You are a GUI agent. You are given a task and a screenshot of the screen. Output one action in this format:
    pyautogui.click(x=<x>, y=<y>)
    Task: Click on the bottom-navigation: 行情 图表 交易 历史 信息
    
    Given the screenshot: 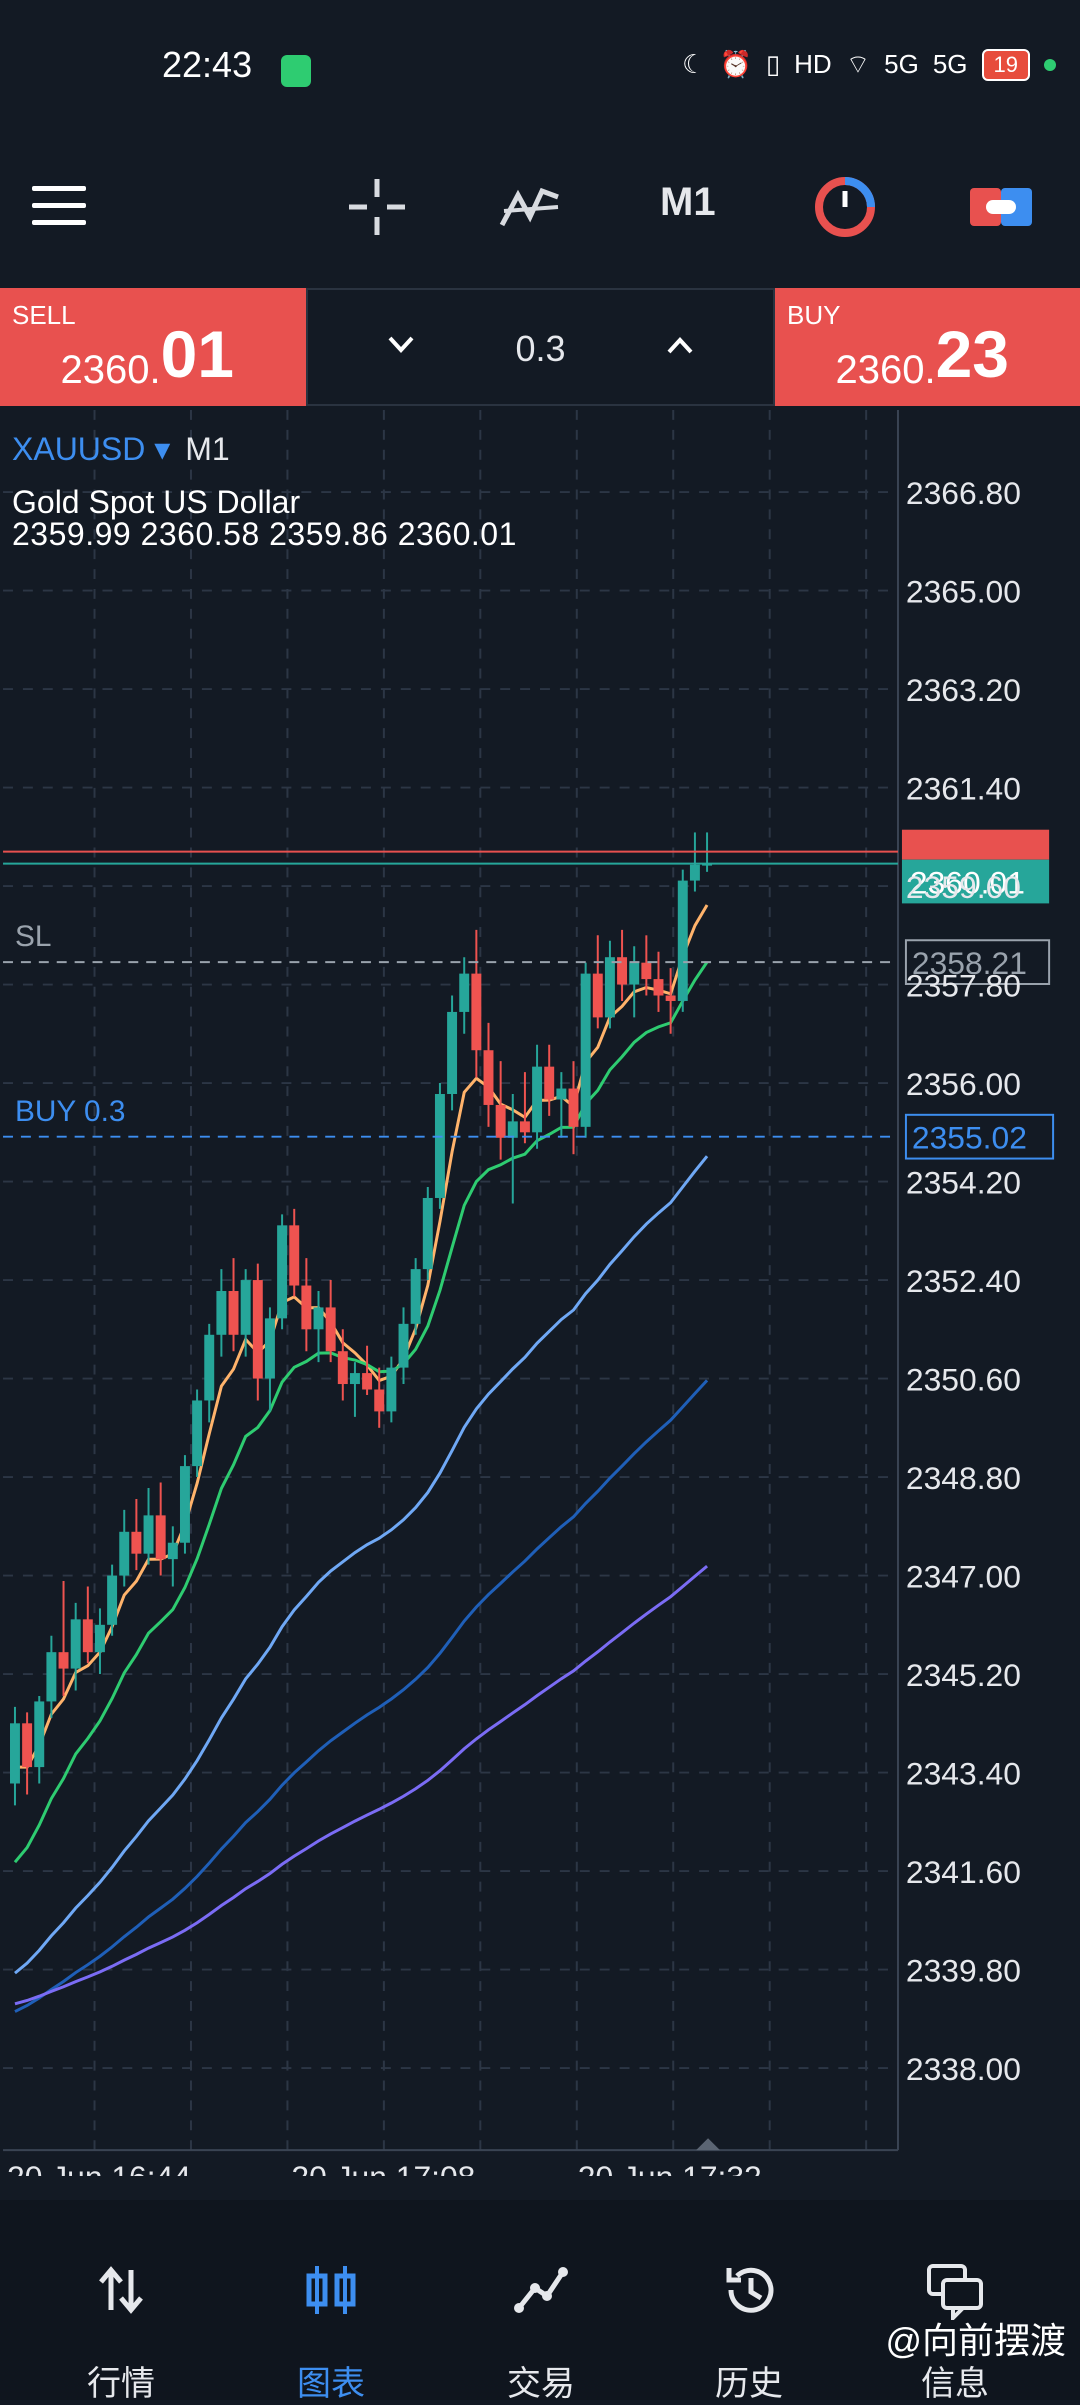 What is the action you would take?
    pyautogui.click(x=540, y=2301)
    